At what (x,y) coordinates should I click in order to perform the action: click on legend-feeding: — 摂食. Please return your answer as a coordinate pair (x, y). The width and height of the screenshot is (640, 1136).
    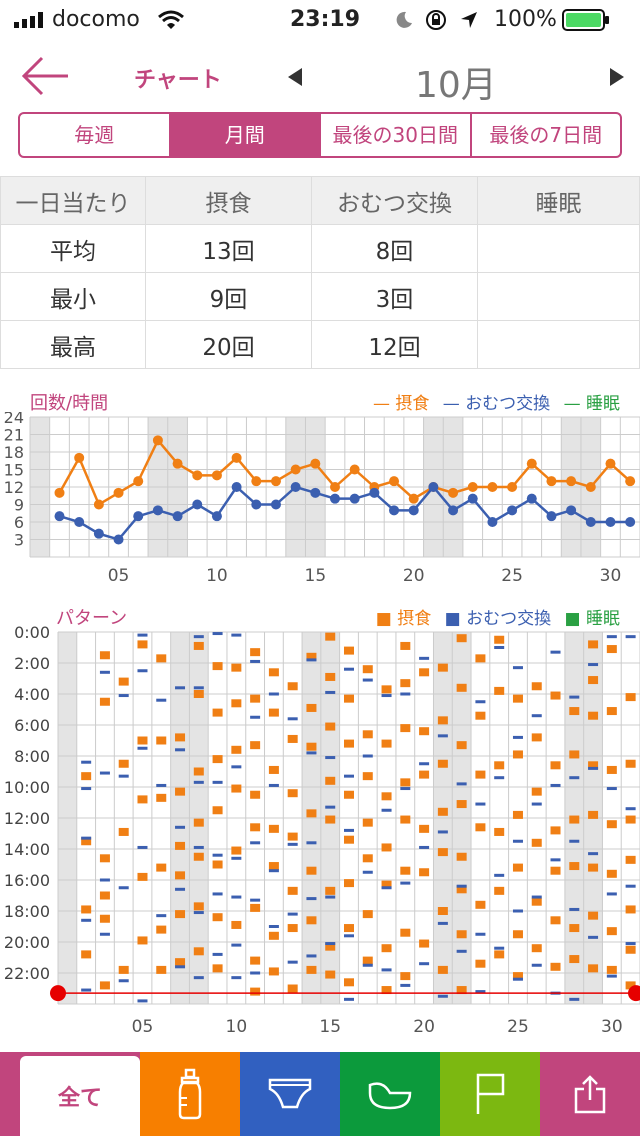
    Looking at the image, I should click on (401, 404).